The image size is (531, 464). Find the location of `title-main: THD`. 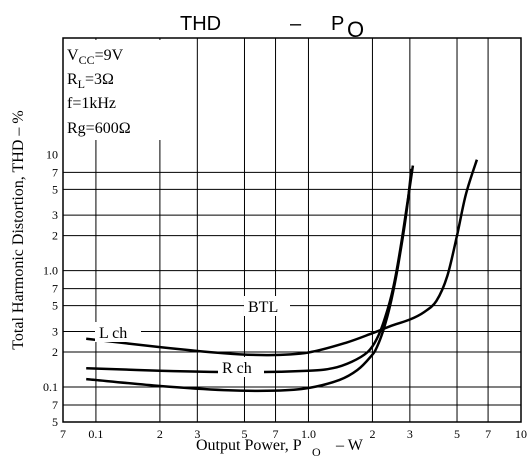

title-main: THD is located at coordinates (200, 24).